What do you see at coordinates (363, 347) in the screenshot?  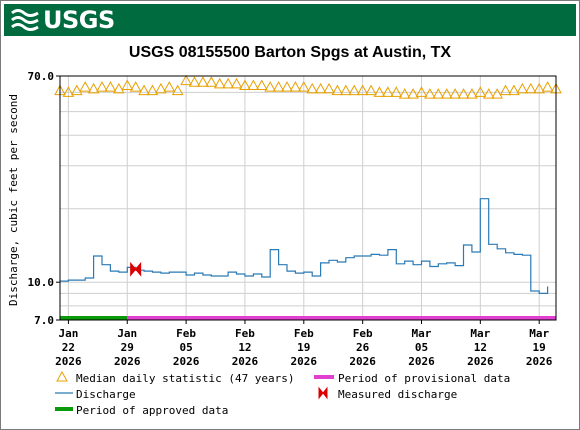 I see `x-tick-label: 26` at bounding box center [363, 347].